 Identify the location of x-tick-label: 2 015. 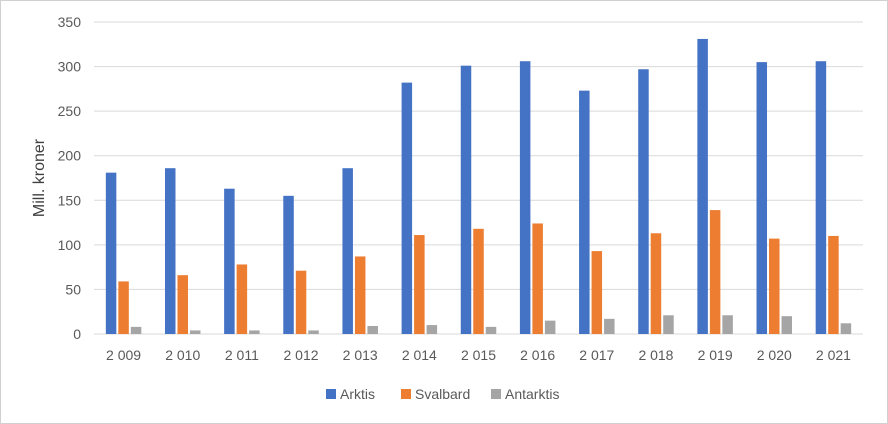
(478, 355).